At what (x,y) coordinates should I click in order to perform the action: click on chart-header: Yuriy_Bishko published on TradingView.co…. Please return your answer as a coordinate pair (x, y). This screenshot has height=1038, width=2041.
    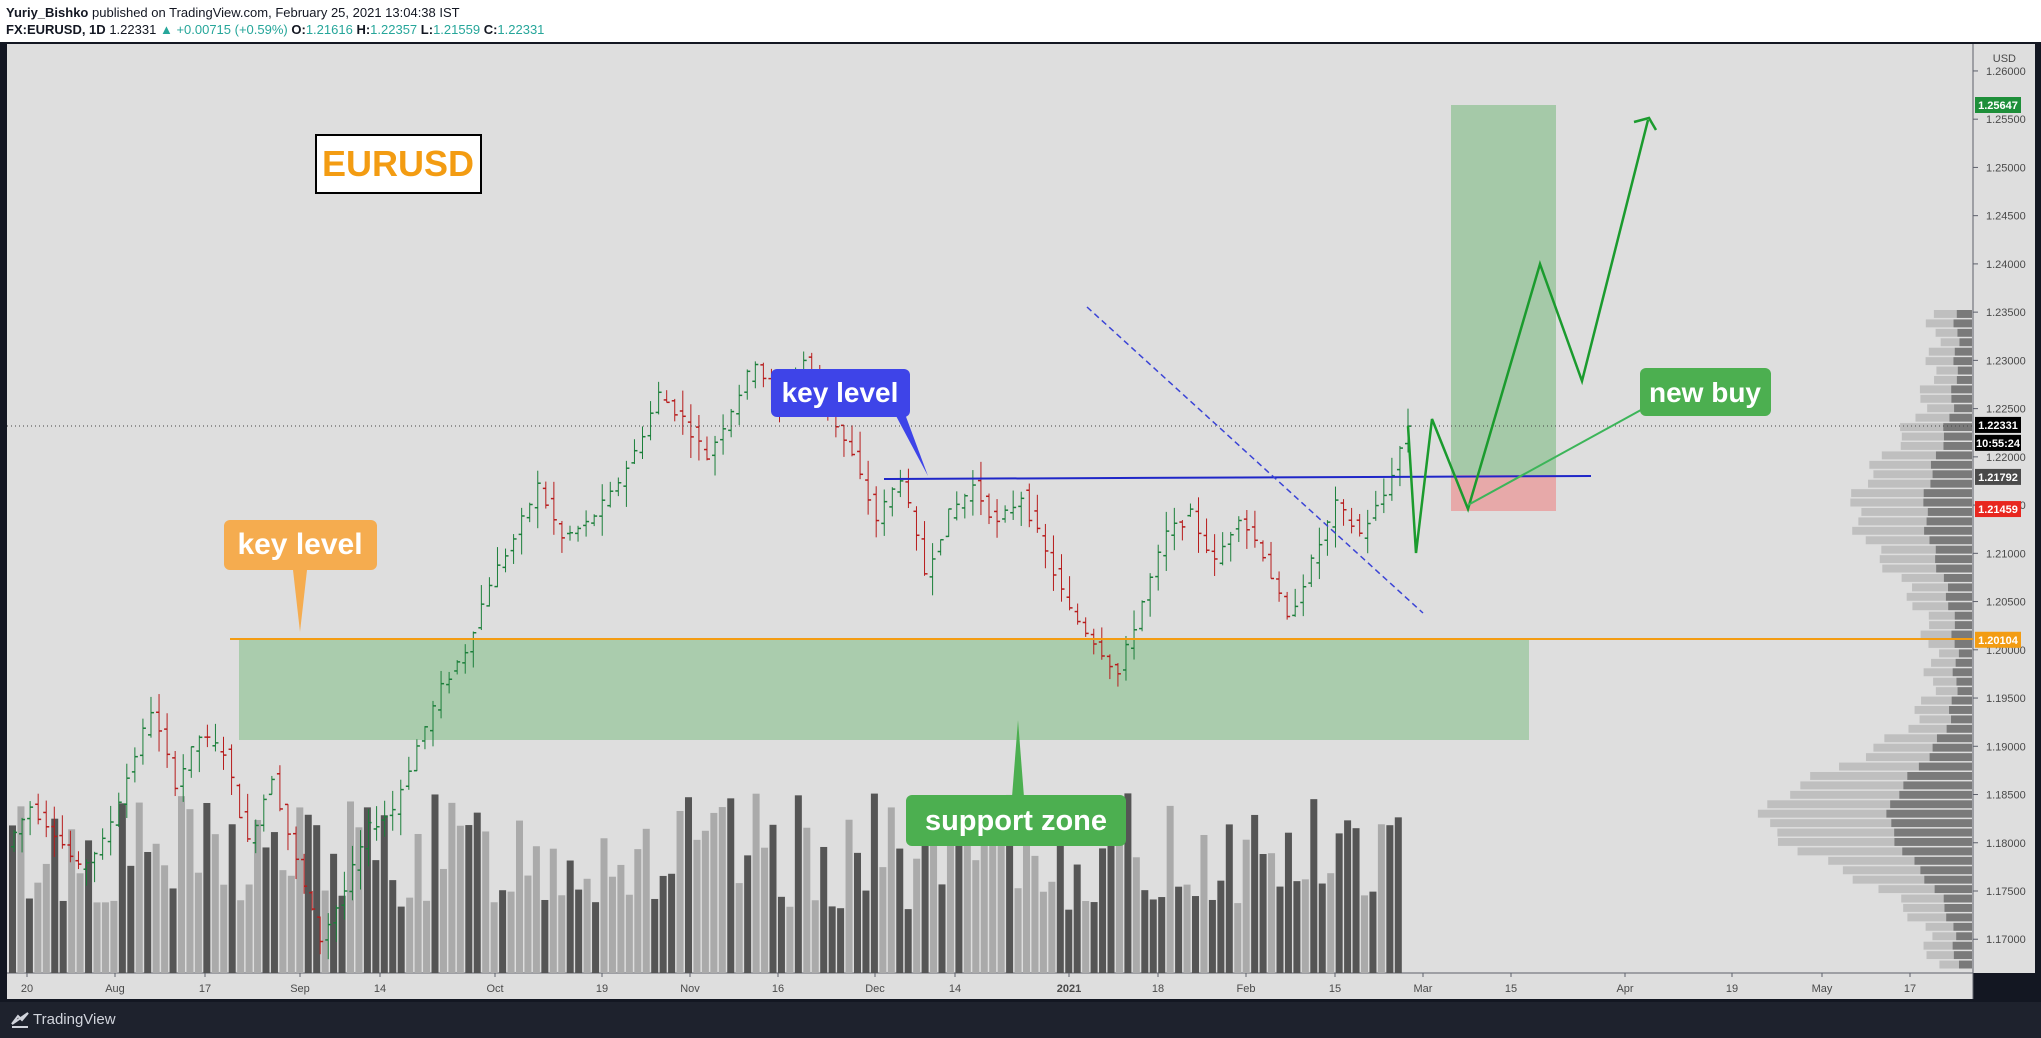
    Looking at the image, I should click on (1020, 21).